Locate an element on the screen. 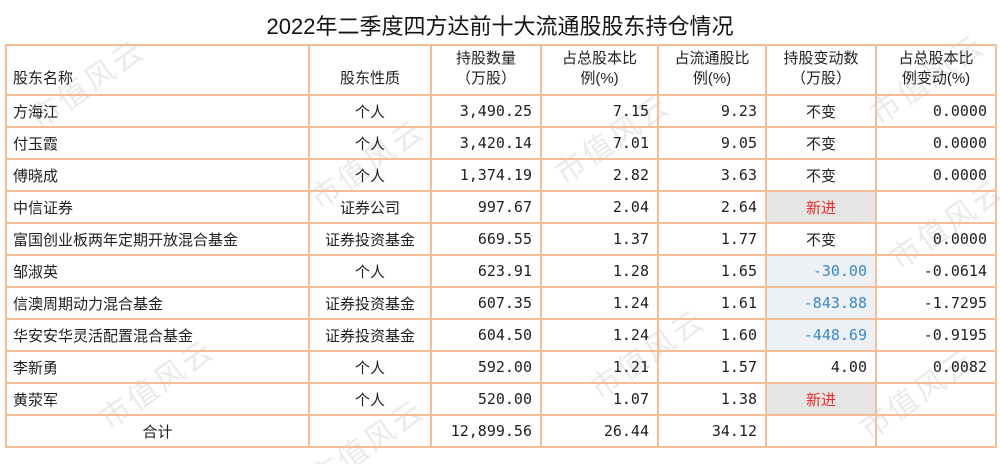 The width and height of the screenshot is (1000, 464). table-row: 李新勇 个人 592.00 1.21 1.57 4.00 0.0082 is located at coordinates (501, 367).